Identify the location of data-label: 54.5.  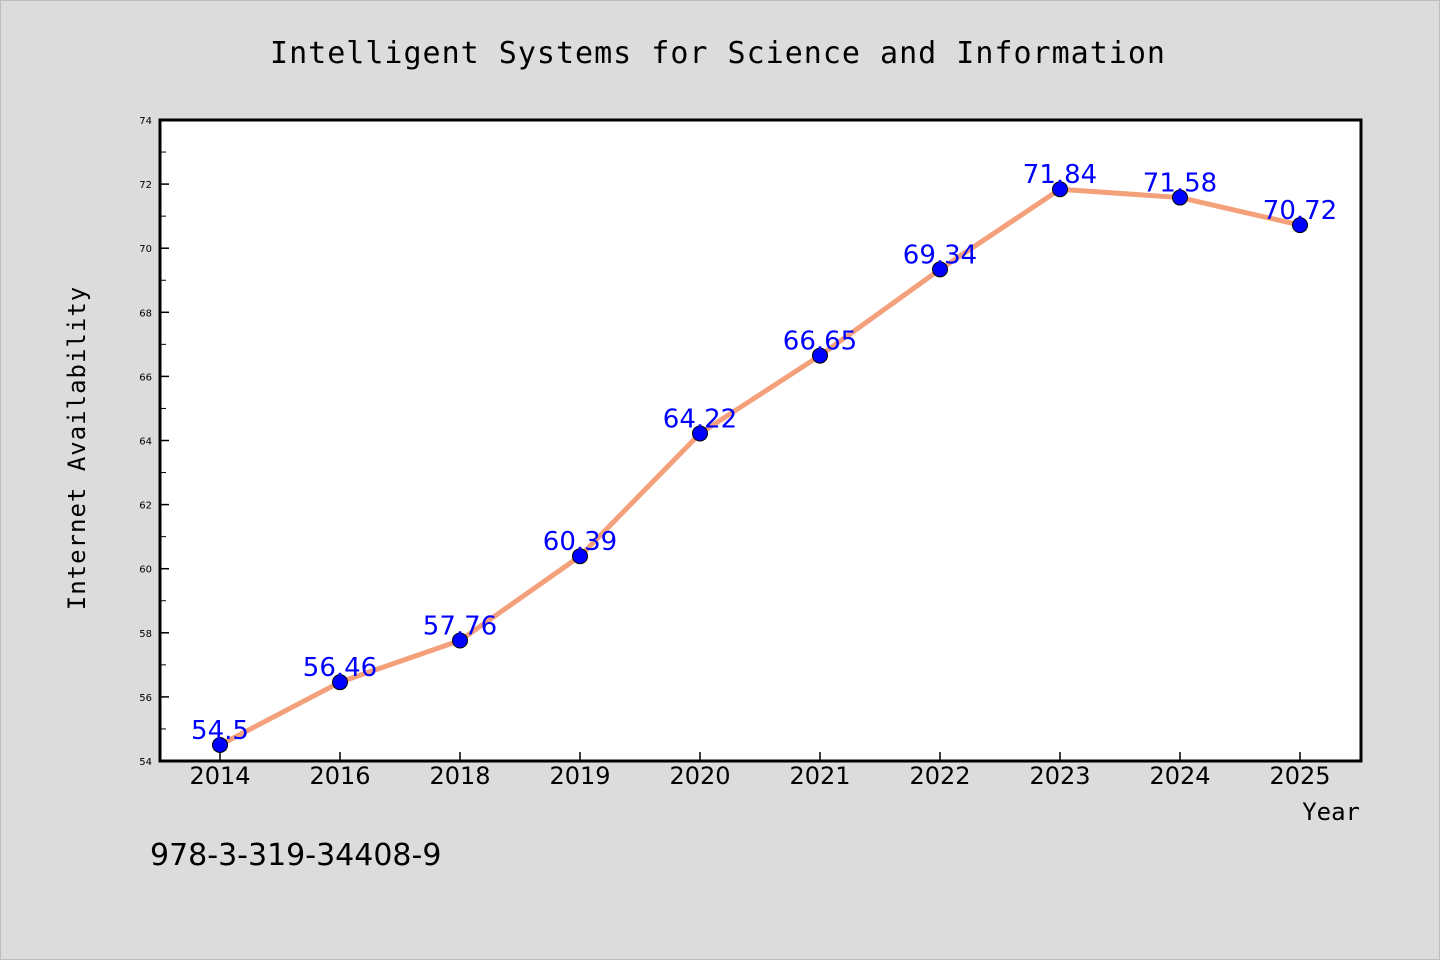
(220, 731).